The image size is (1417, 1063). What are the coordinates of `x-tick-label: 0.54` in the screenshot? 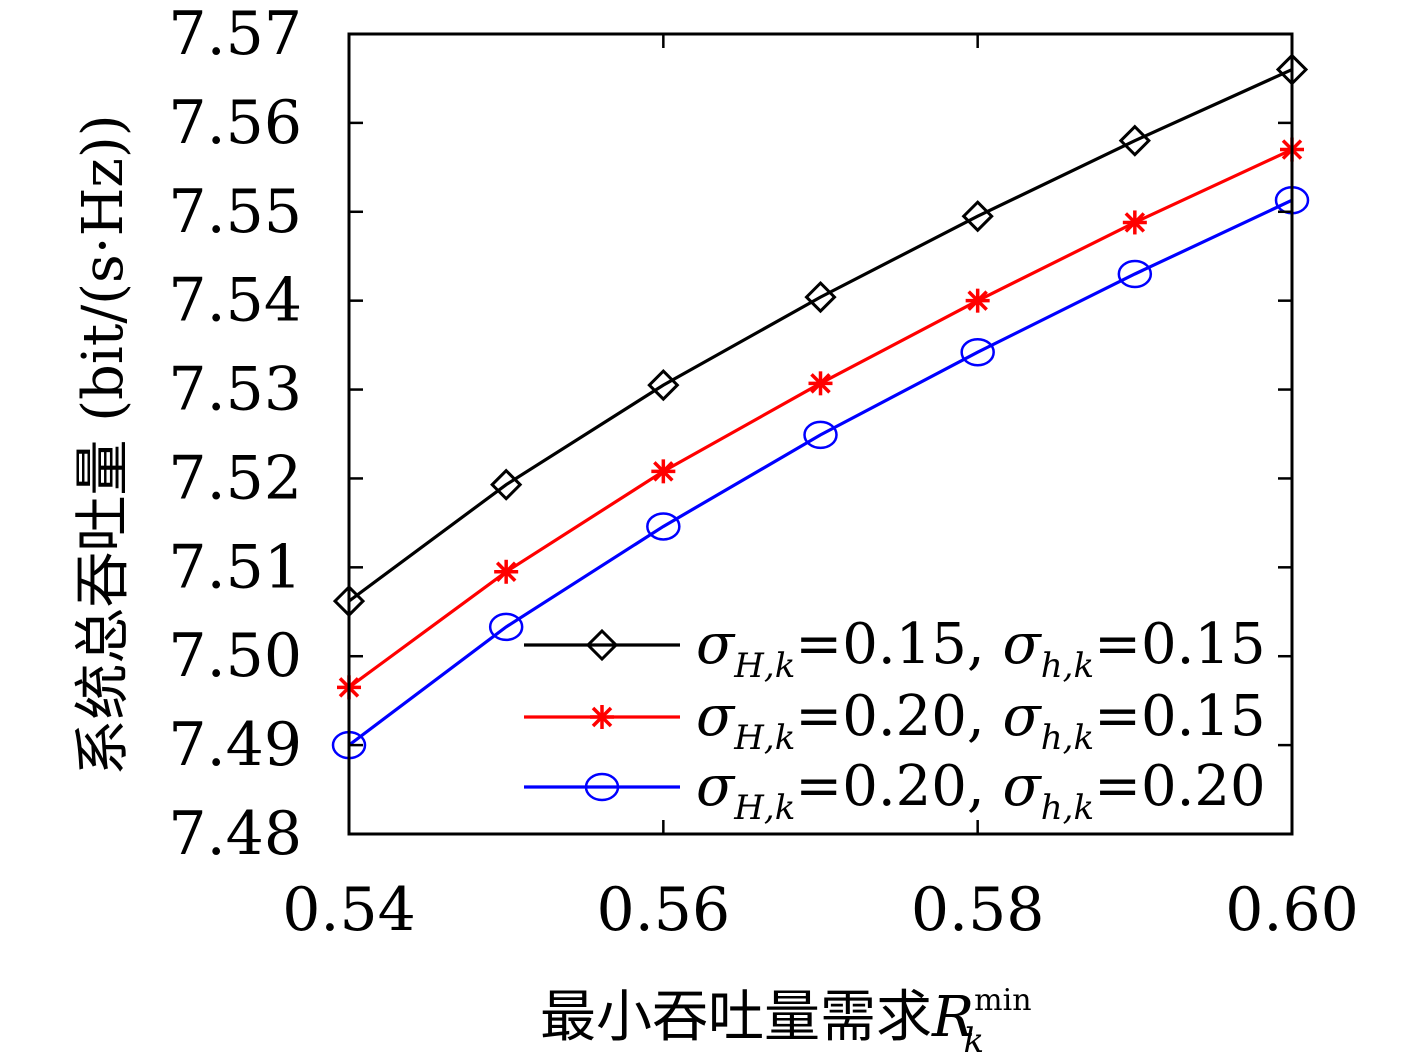 It's located at (349, 910).